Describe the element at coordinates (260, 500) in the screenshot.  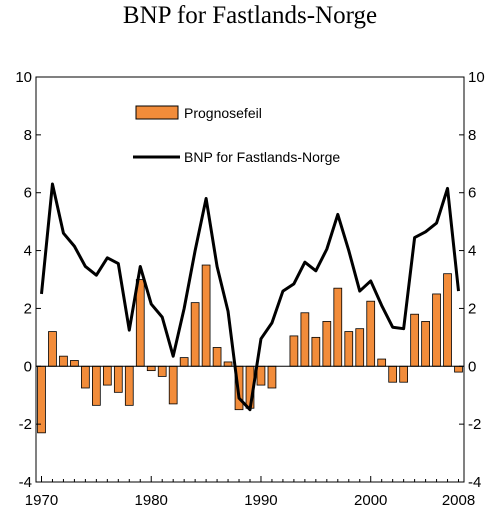
I see `x-tick-label: 1990` at that location.